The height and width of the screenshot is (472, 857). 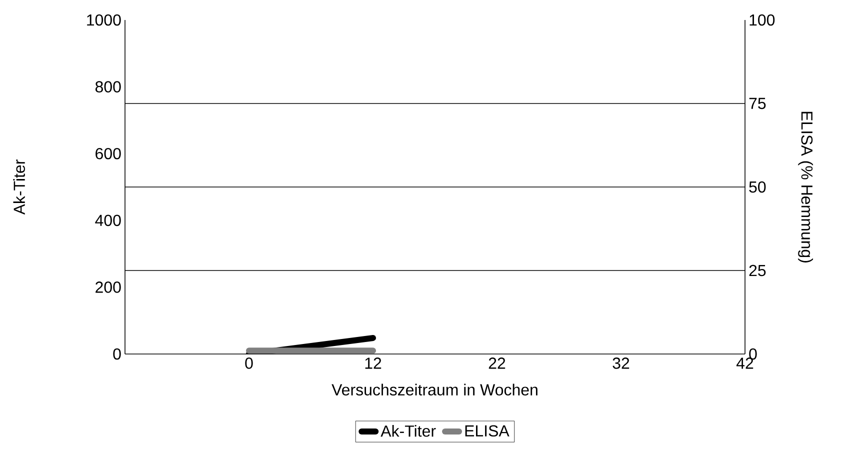 What do you see at coordinates (762, 20) in the screenshot?
I see `y2-tick-label: 100` at bounding box center [762, 20].